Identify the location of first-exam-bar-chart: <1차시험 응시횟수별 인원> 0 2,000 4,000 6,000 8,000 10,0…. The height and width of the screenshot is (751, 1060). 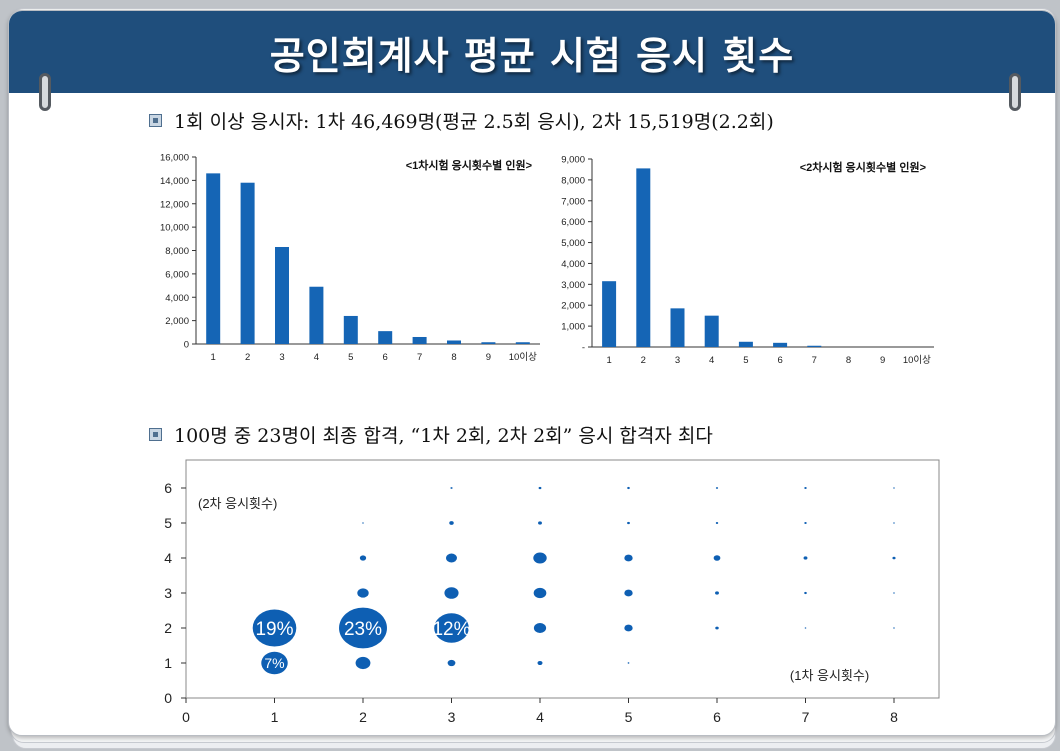
(350, 258).